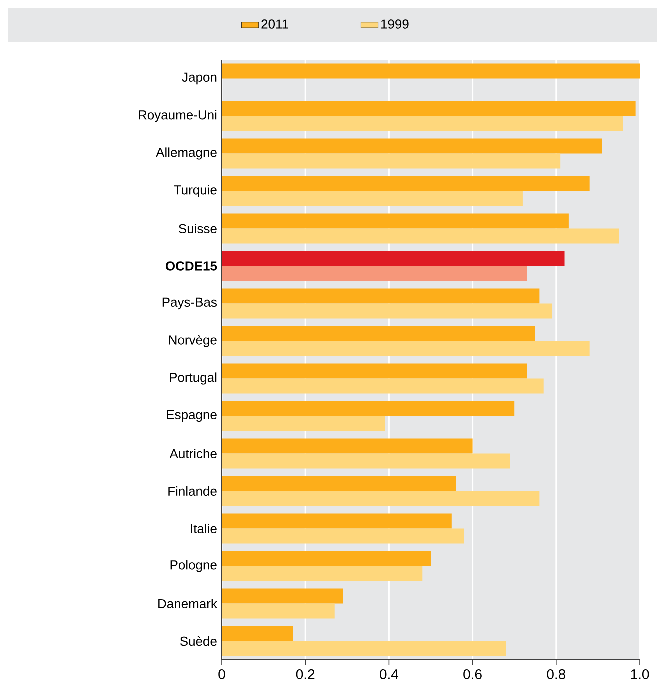 Image resolution: width=657 pixels, height=696 pixels. What do you see at coordinates (189, 304) in the screenshot?
I see `y-tick-label: Pays-Bas` at bounding box center [189, 304].